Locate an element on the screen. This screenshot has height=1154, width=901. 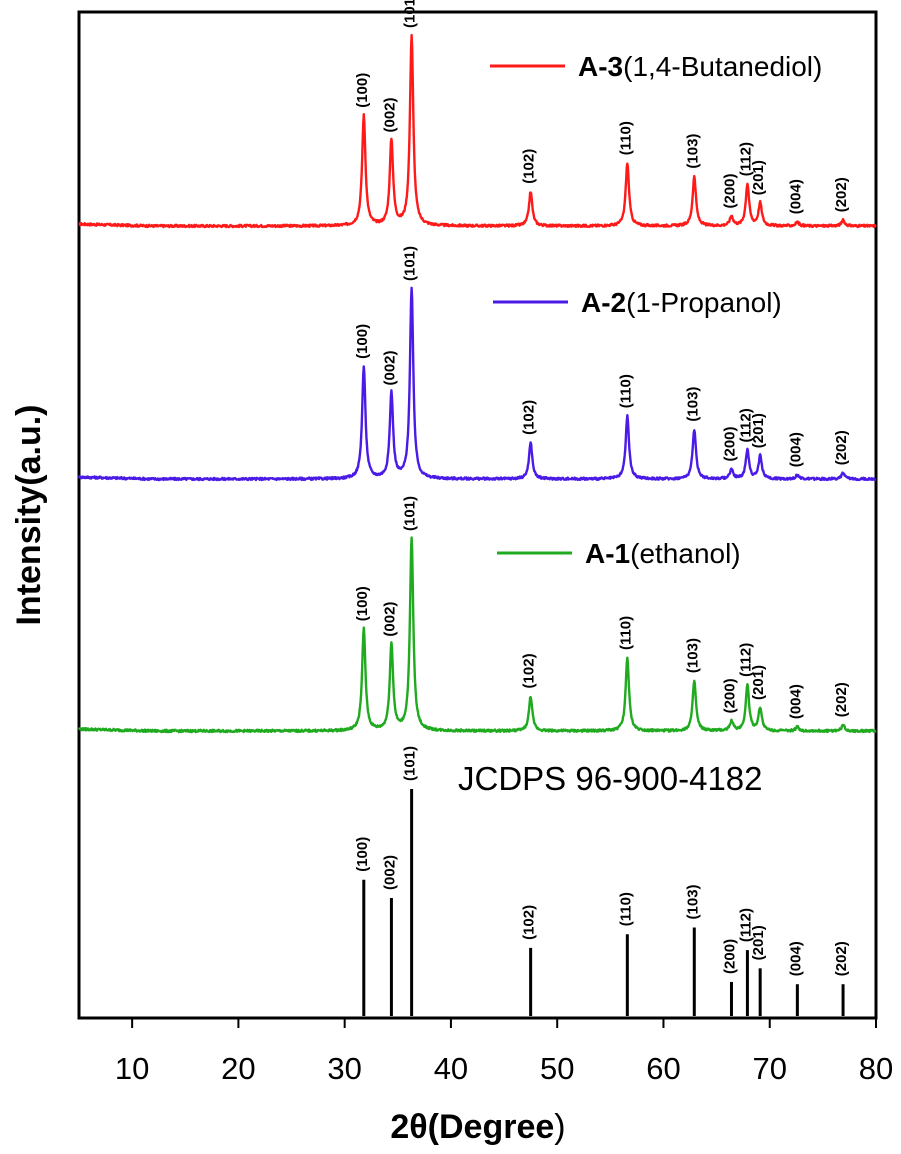
legend-entry-0: A-3(1,4-Butanediol) is located at coordinates (700, 66).